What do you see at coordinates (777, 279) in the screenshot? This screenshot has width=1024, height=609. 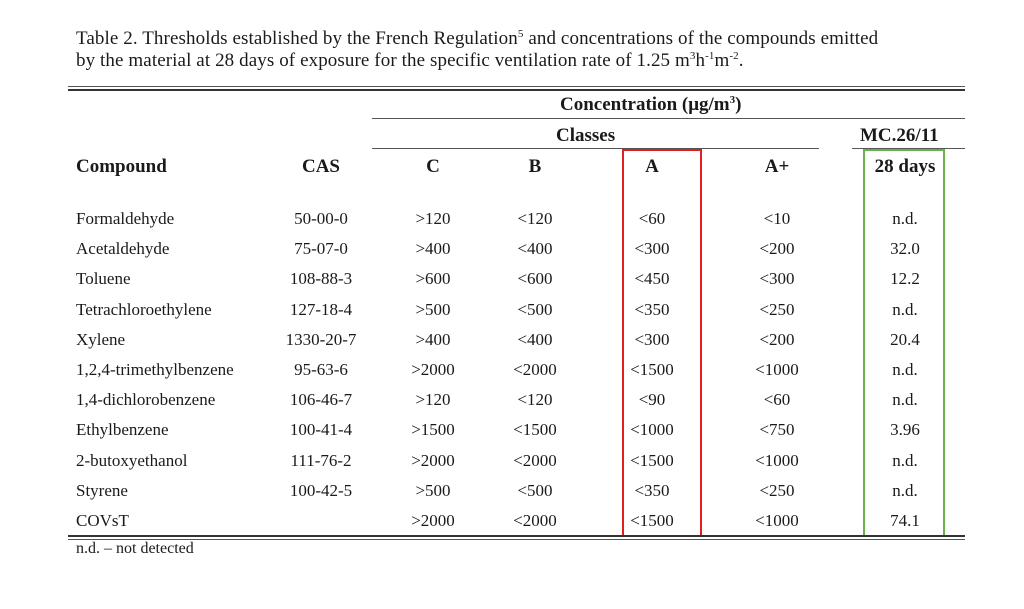 I see `class-a-plus-cell: <300` at bounding box center [777, 279].